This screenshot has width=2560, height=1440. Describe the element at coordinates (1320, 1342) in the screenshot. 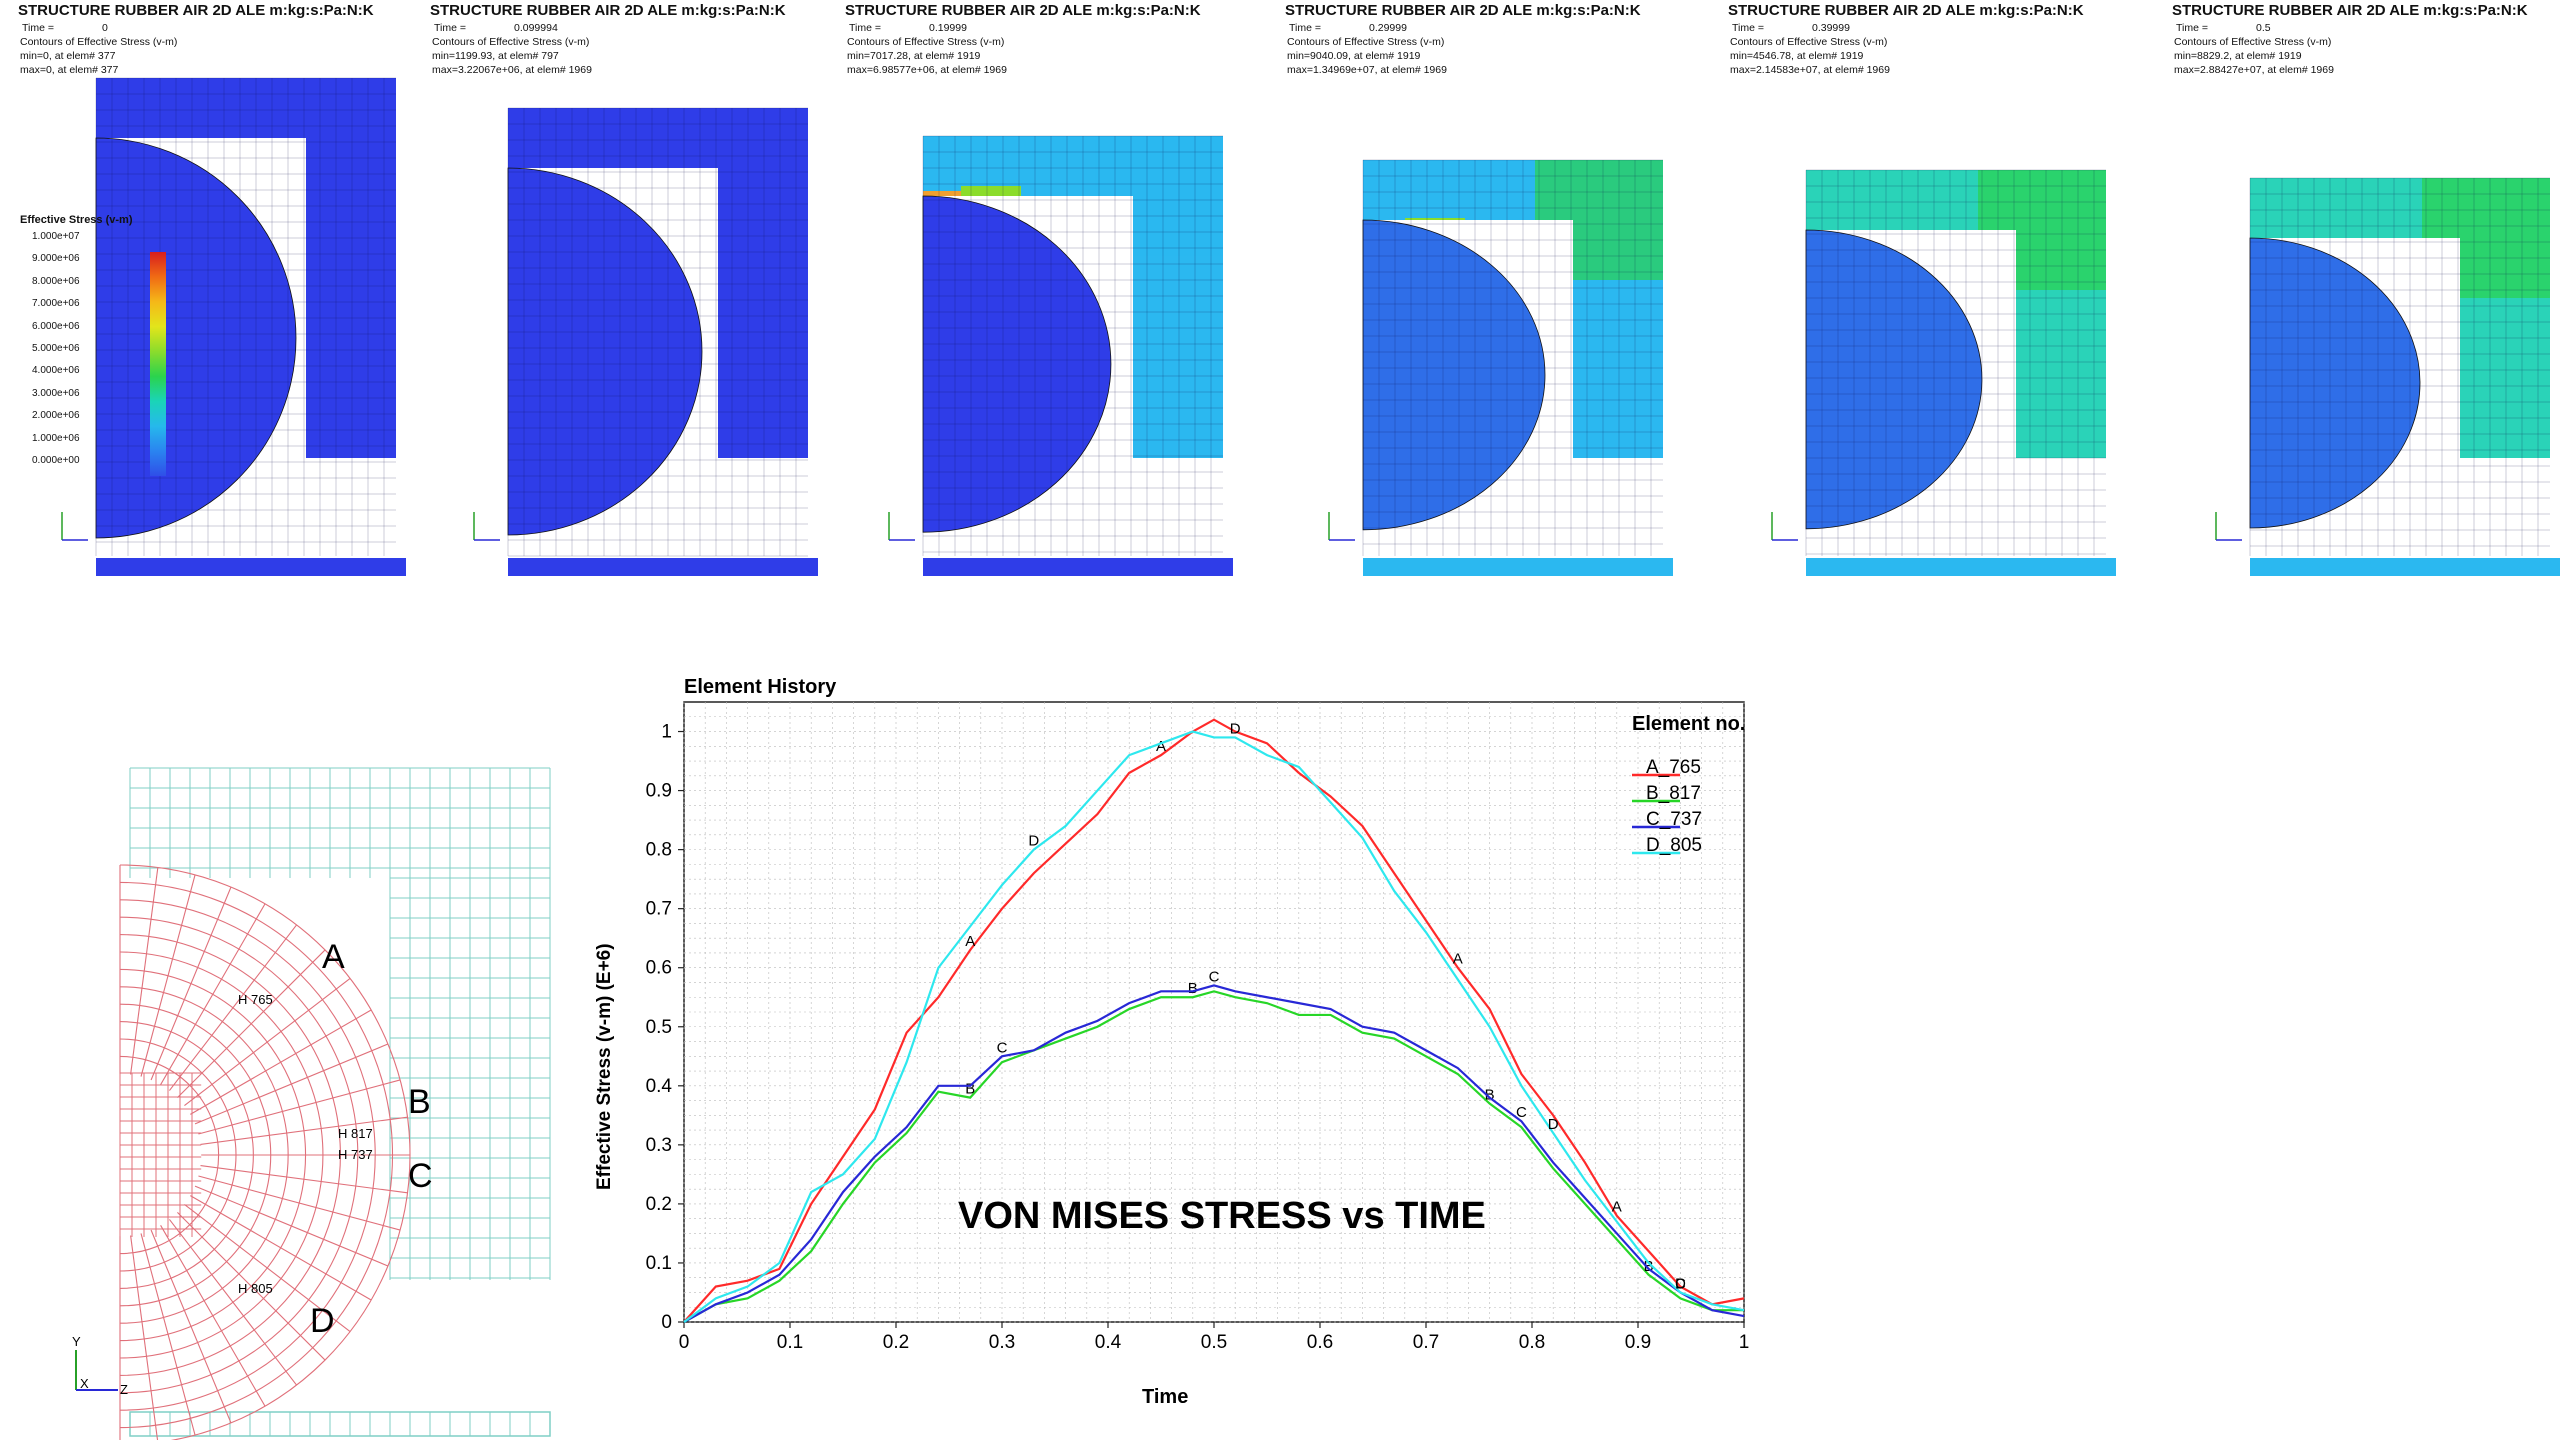

I see `x-tick-label: 0.6` at that location.